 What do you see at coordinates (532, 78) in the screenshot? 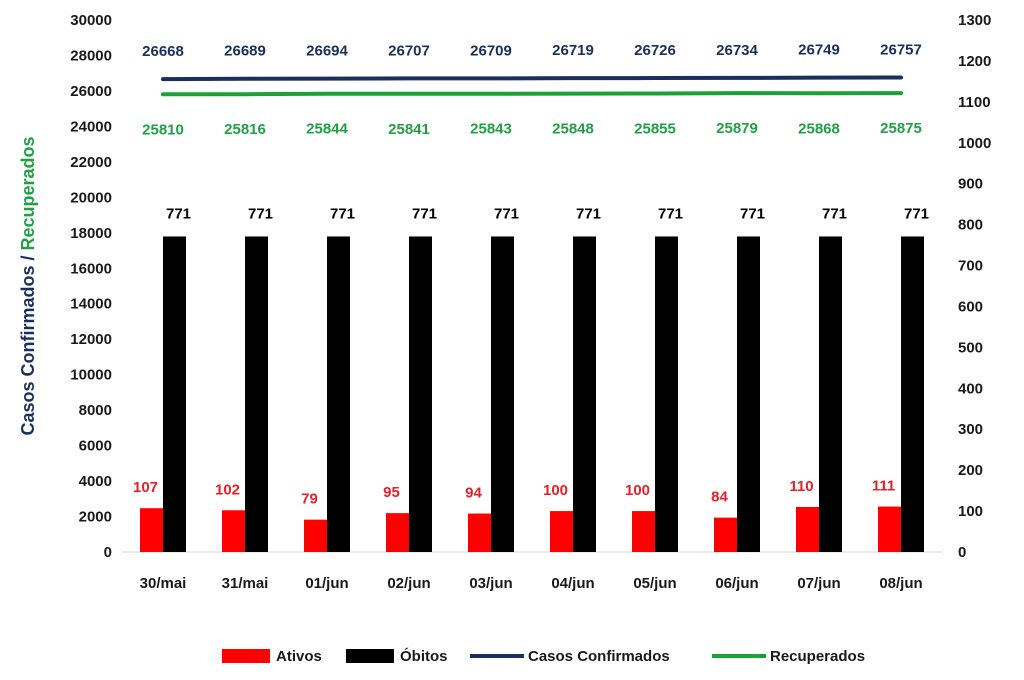
I see `line-confirmados` at bounding box center [532, 78].